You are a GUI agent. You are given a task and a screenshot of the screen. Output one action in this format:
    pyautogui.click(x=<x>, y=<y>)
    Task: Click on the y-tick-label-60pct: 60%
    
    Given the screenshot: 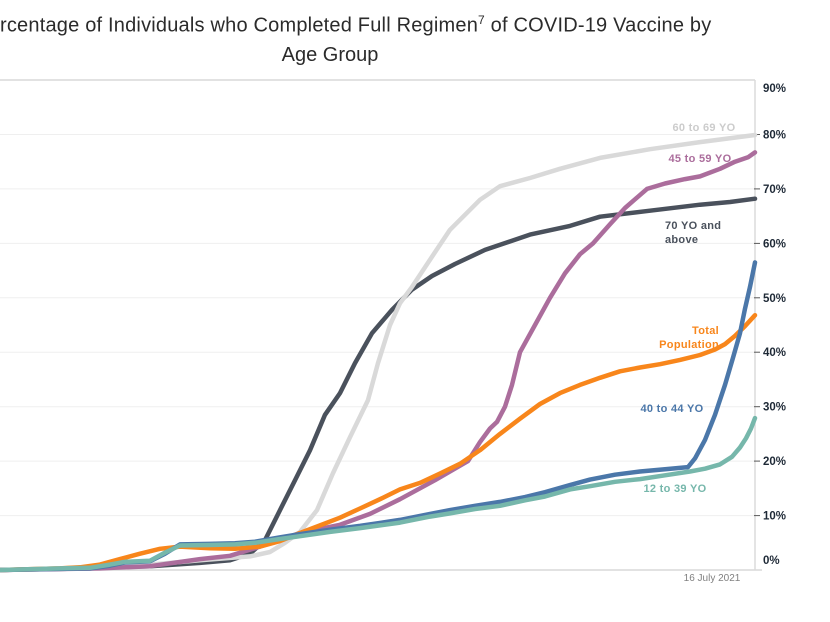 What is the action you would take?
    pyautogui.click(x=774, y=244)
    